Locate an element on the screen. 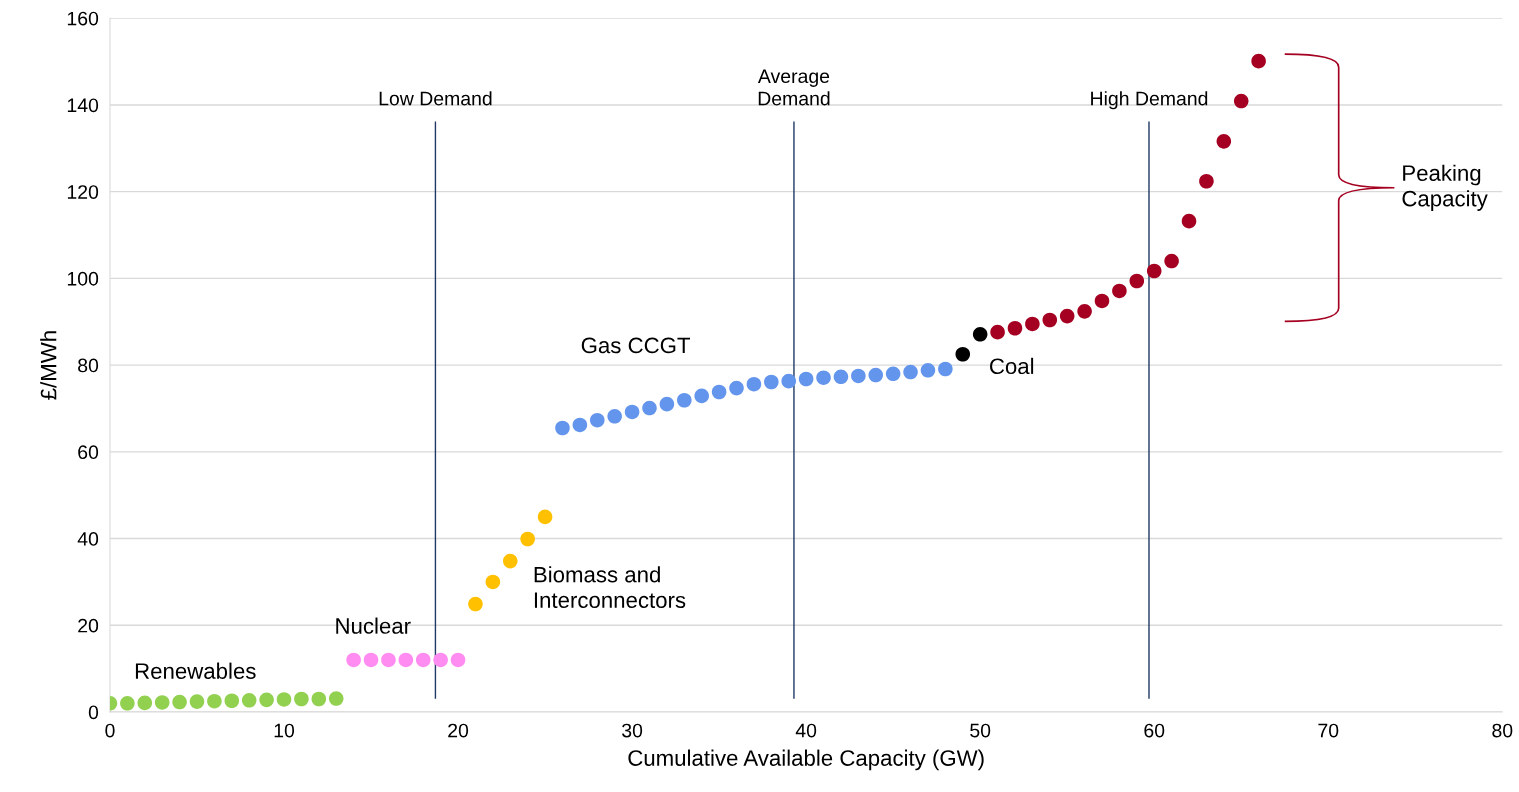 The height and width of the screenshot is (792, 1519). y-tick-label: 40 is located at coordinates (88, 539).